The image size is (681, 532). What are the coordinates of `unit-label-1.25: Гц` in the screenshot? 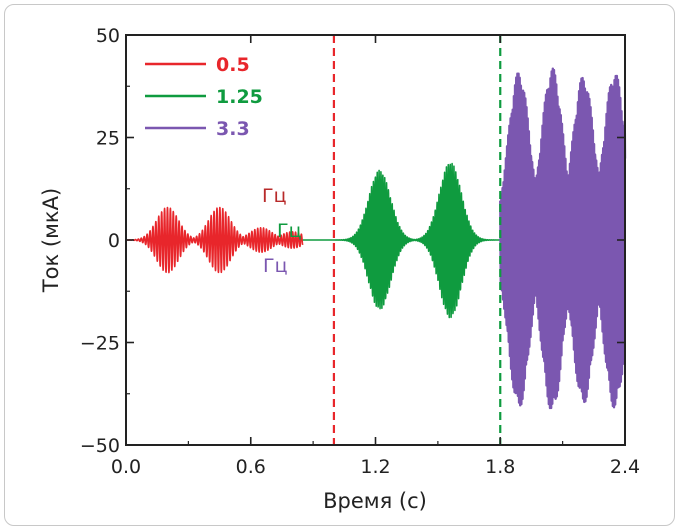 It's located at (289, 231).